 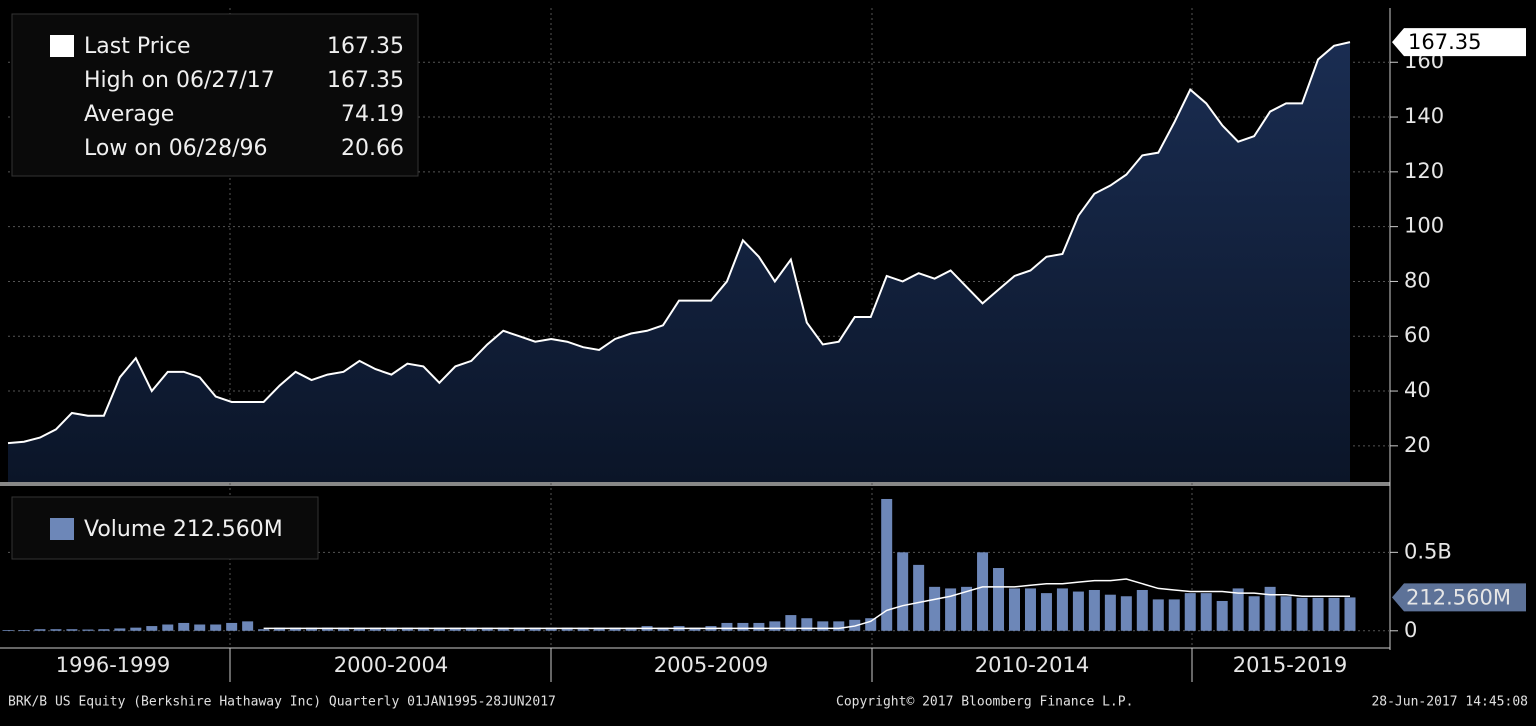 What do you see at coordinates (1417, 445) in the screenshot?
I see `y-tick-label: 20` at bounding box center [1417, 445].